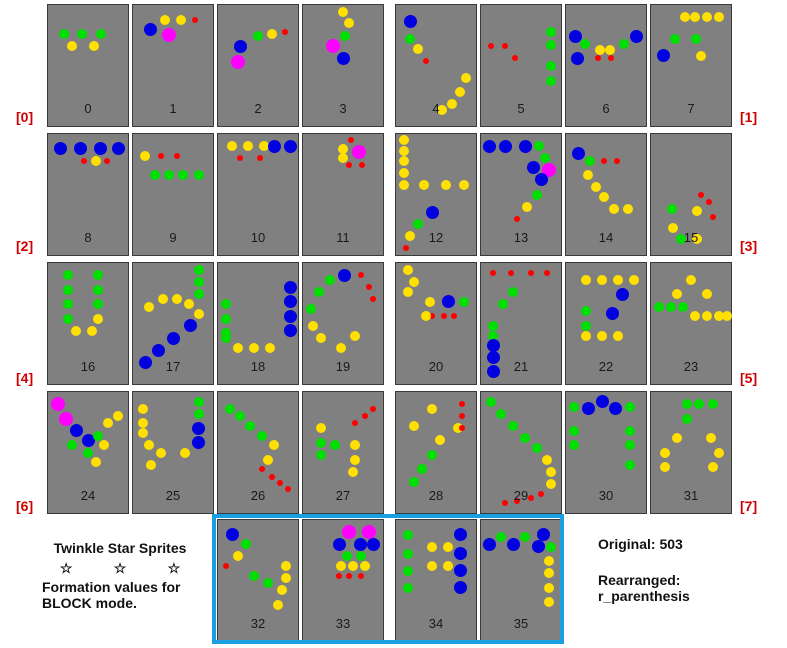 This screenshot has width=787, height=648. I want to click on sprite-tile-3: 3, so click(343, 65).